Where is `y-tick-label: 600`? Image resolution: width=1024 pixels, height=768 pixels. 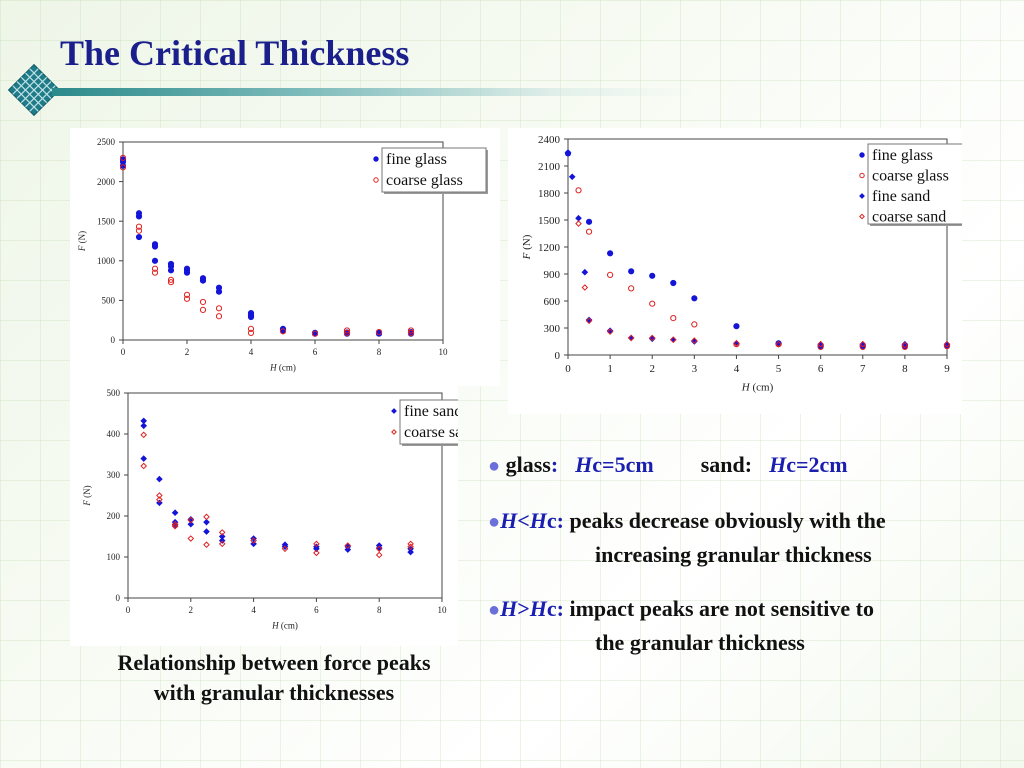 y-tick-label: 600 is located at coordinates (552, 302).